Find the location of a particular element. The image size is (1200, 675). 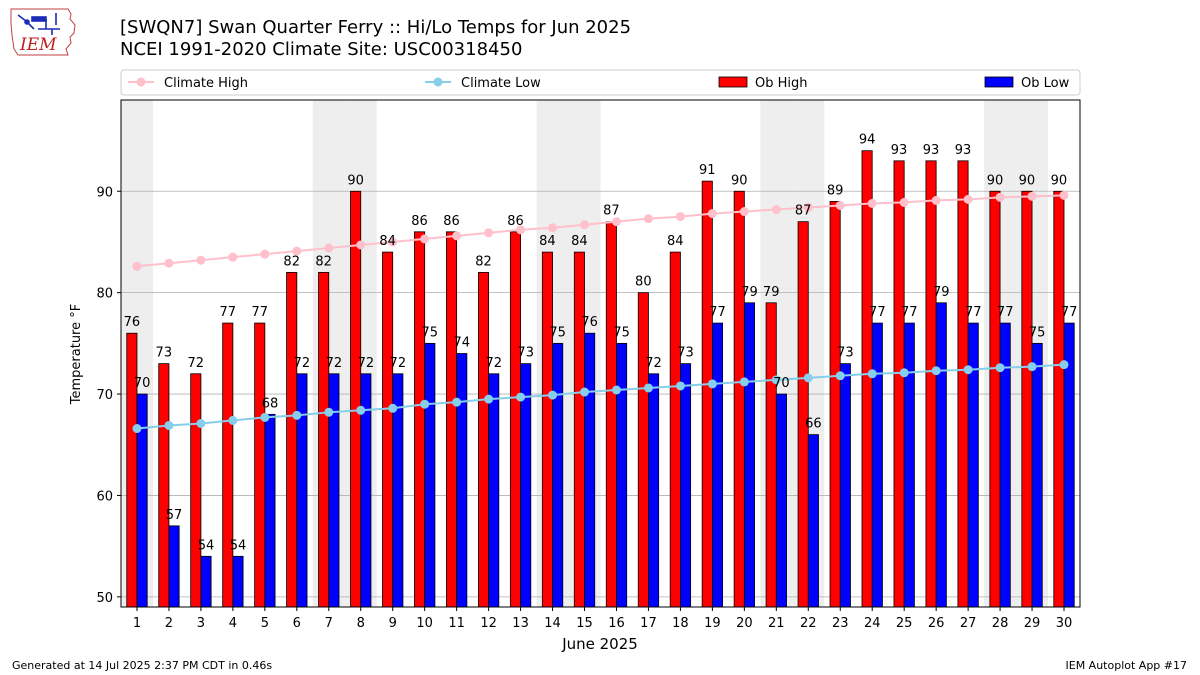

ob-high-label: 93 is located at coordinates (931, 150).